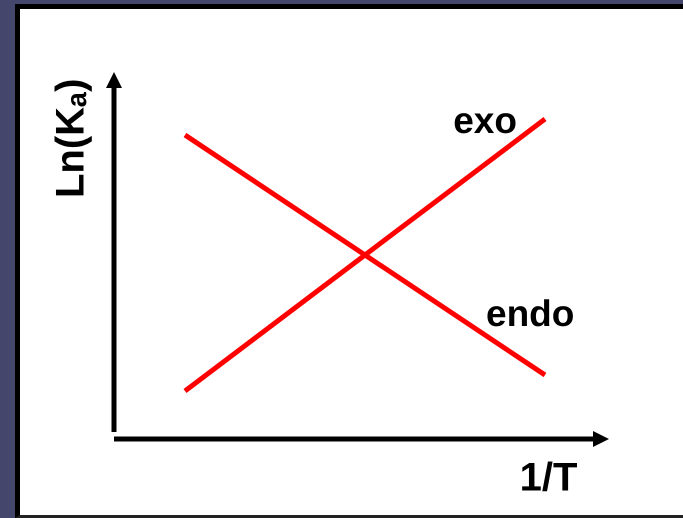  I want to click on series-label: endo, so click(530, 313).